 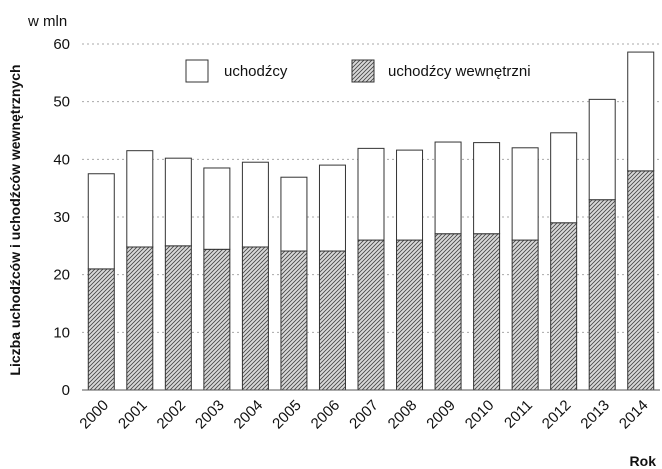 What do you see at coordinates (133, 415) in the screenshot?
I see `x-tick-2001: 2001` at bounding box center [133, 415].